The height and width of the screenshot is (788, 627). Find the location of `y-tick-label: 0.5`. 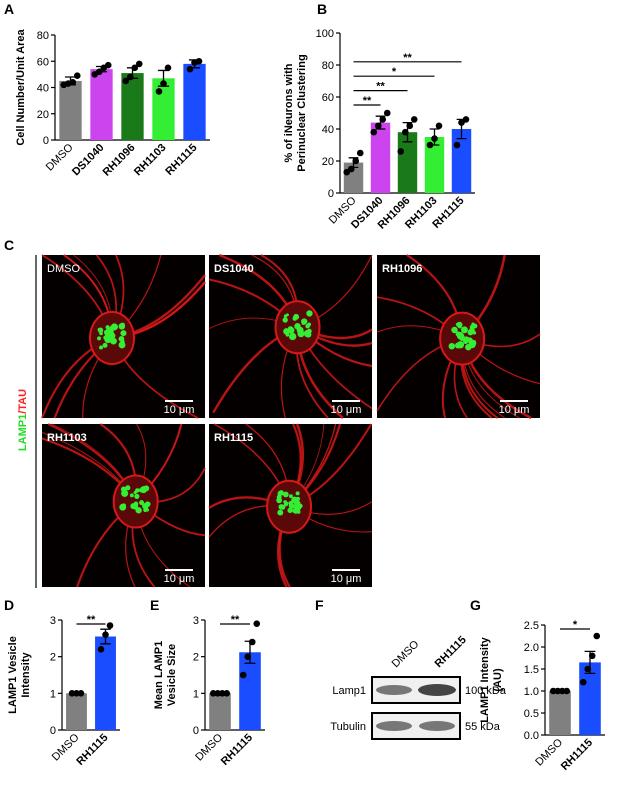

y-tick-label: 0.5 is located at coordinates (531, 714).